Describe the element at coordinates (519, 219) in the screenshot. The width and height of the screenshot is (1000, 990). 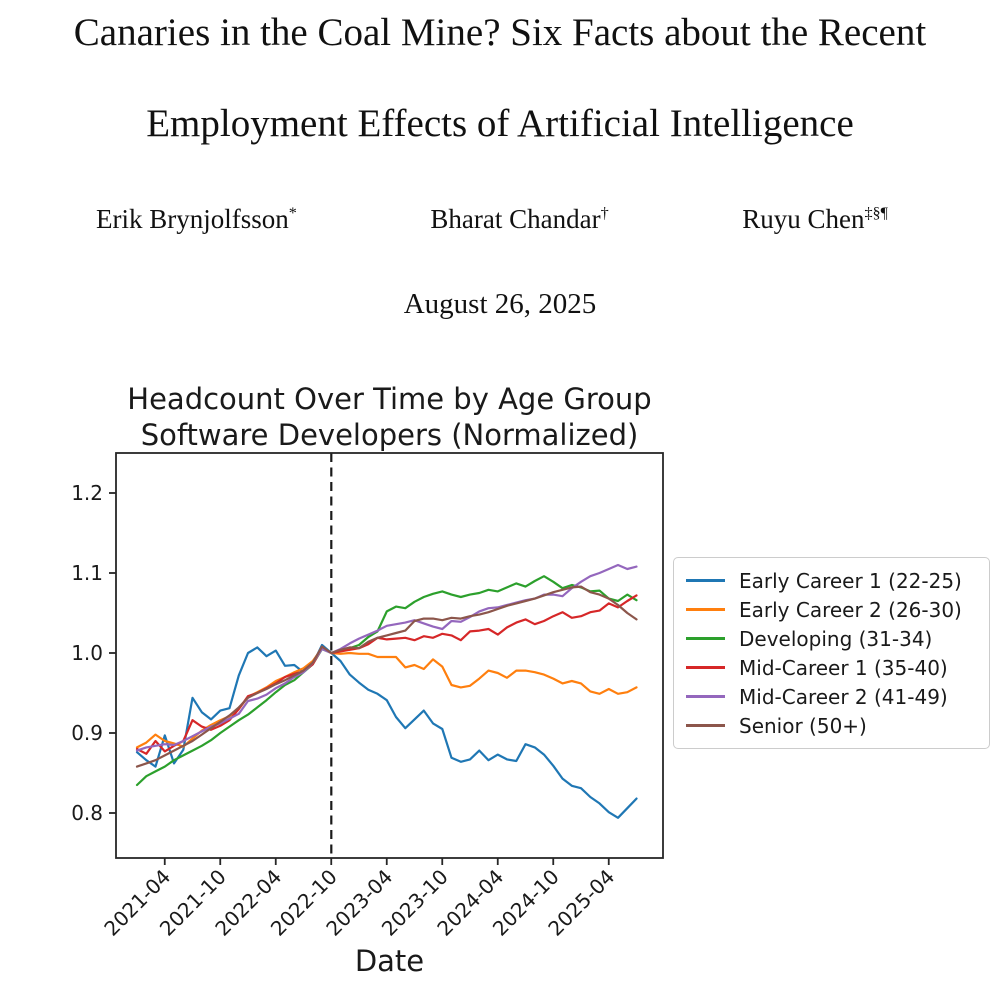
I see `author-name: Bharat Chandar†` at that location.